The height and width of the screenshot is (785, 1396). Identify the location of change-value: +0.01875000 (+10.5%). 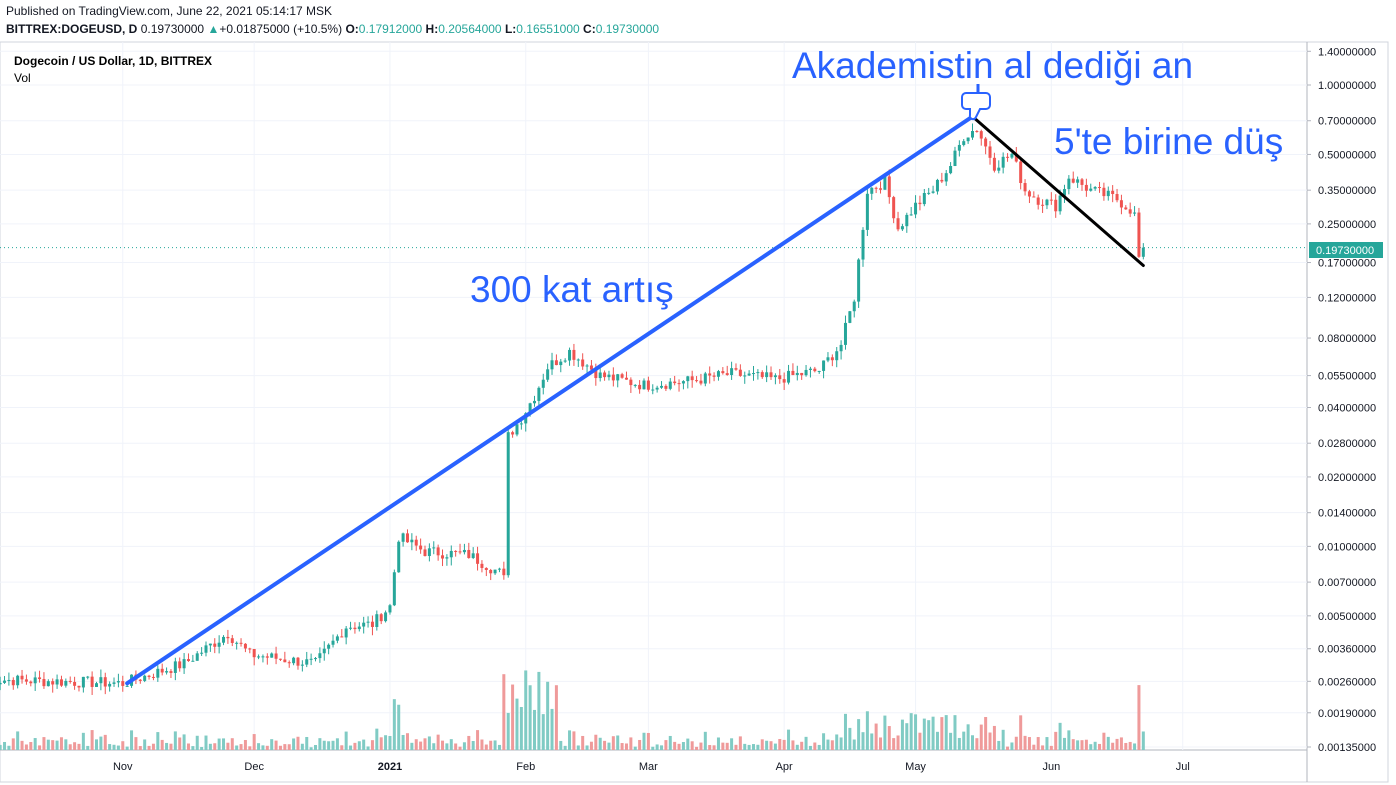
(281, 29).